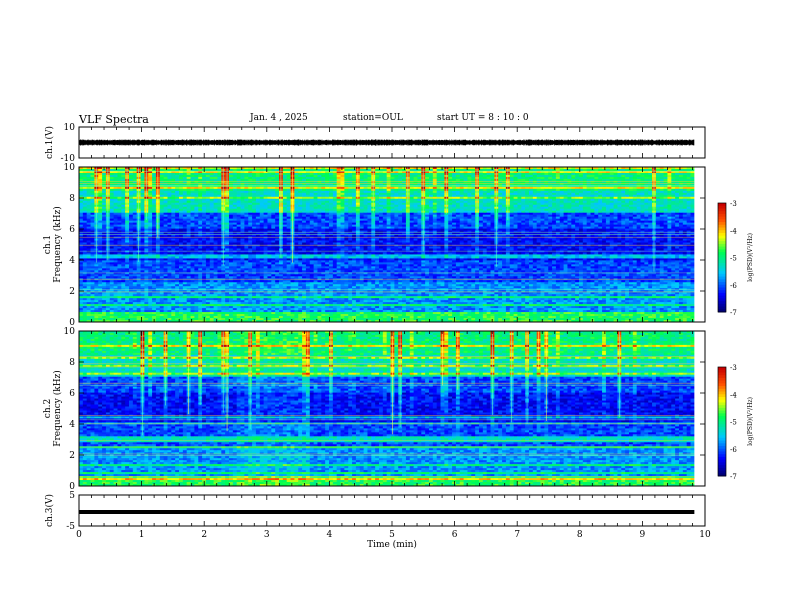  I want to click on ch1-waveform-trace, so click(386, 142).